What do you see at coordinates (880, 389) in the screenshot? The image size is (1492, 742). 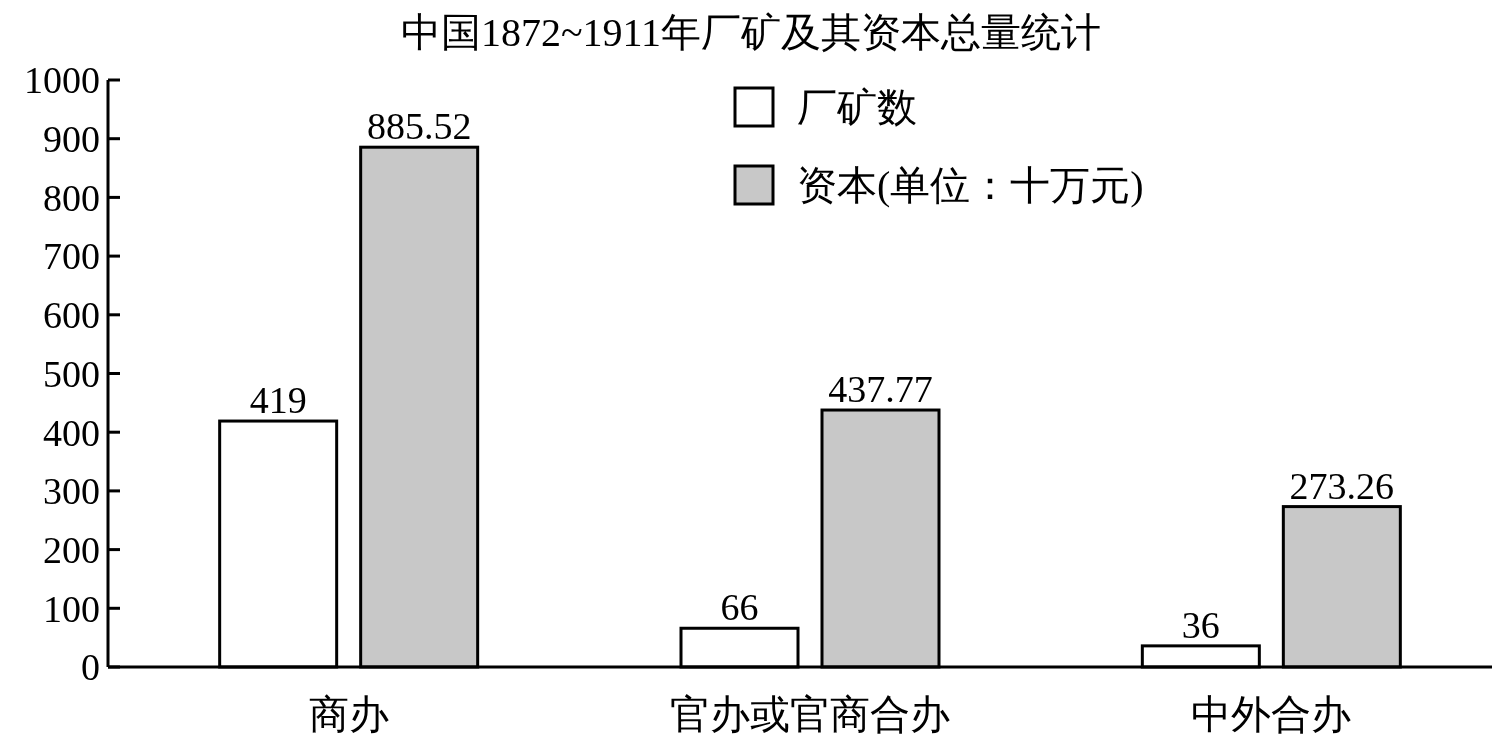 I see `data-label: 437.77` at bounding box center [880, 389].